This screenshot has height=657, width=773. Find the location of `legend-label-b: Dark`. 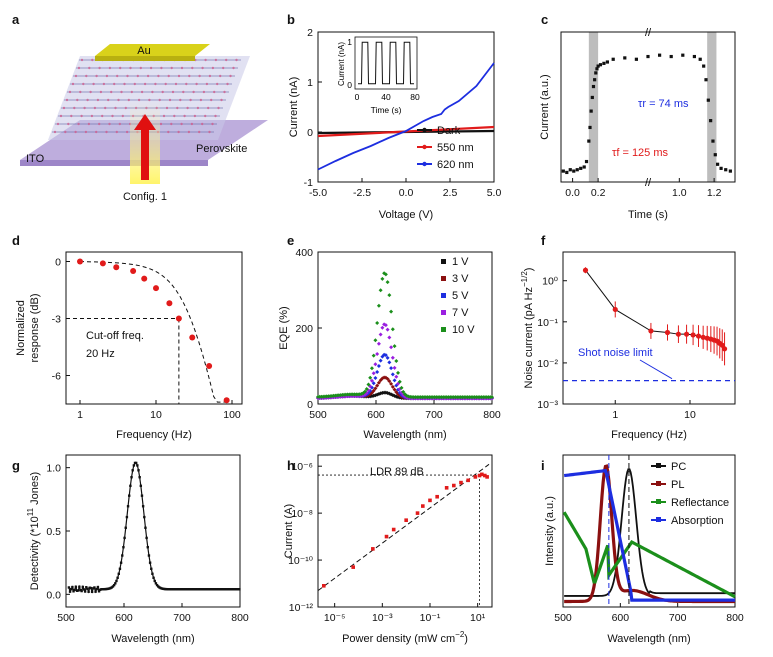

legend-label-b: Dark is located at coordinates (449, 131).